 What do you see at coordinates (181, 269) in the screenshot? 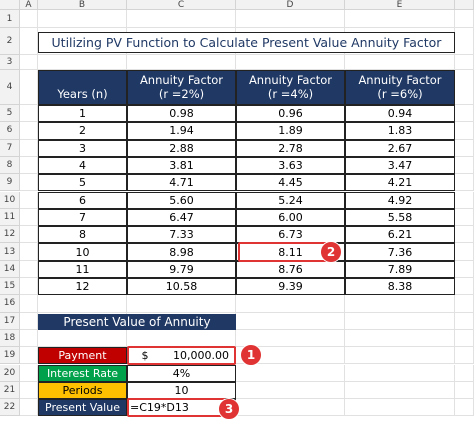
I see `table-cell: 9.79` at bounding box center [181, 269].